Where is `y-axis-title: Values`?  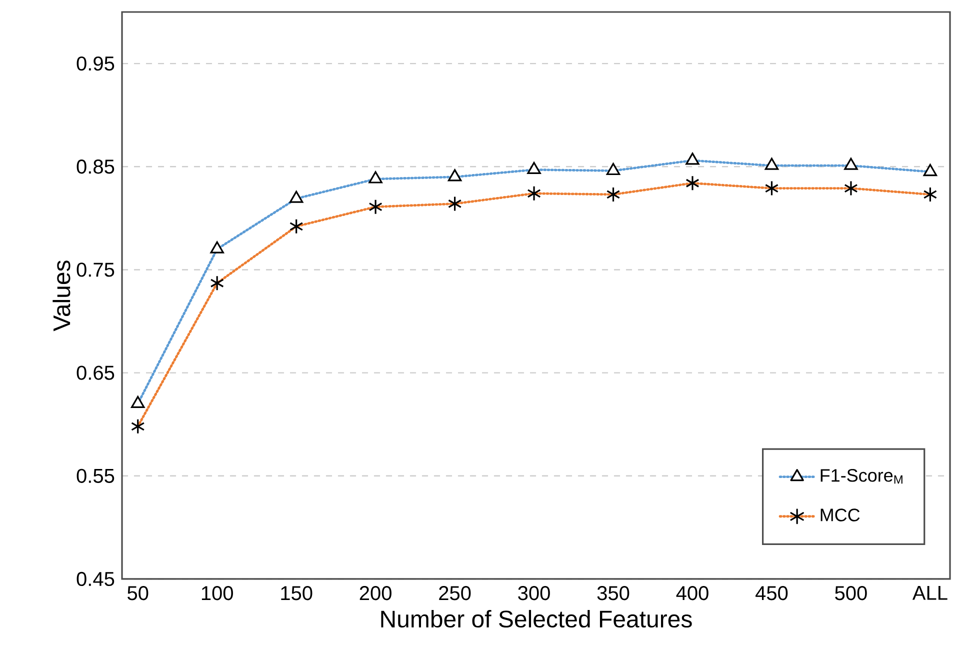 y-axis-title: Values is located at coordinates (61, 296).